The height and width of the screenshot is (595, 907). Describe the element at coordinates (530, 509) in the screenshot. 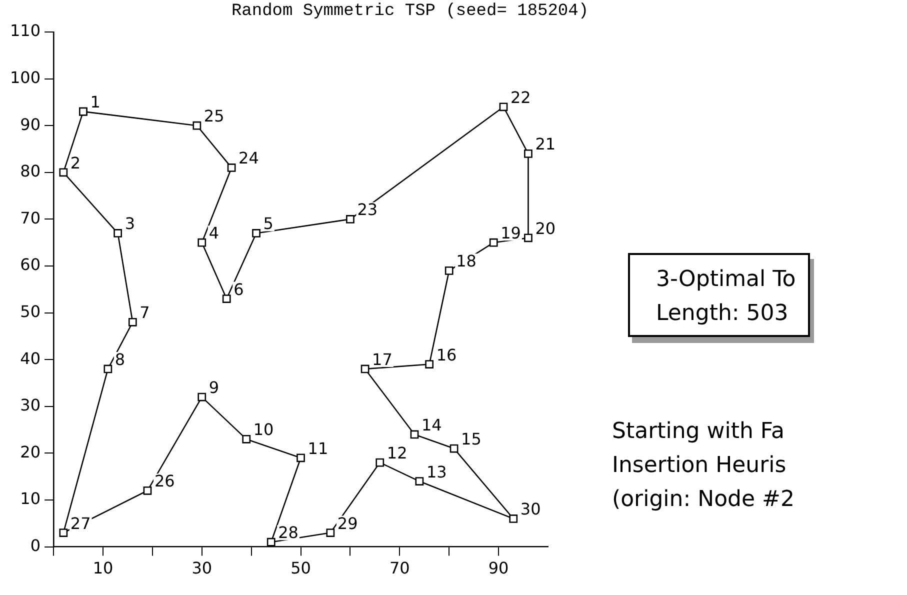

I see `annotation: 30` at that location.